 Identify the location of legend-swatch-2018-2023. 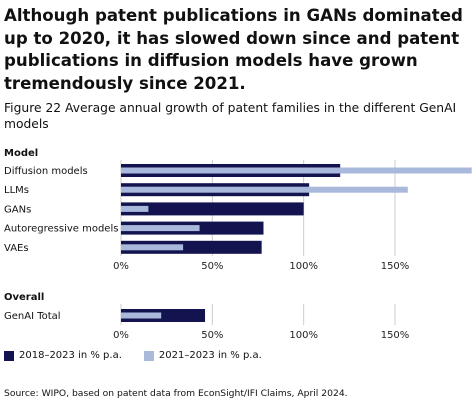
(9, 355).